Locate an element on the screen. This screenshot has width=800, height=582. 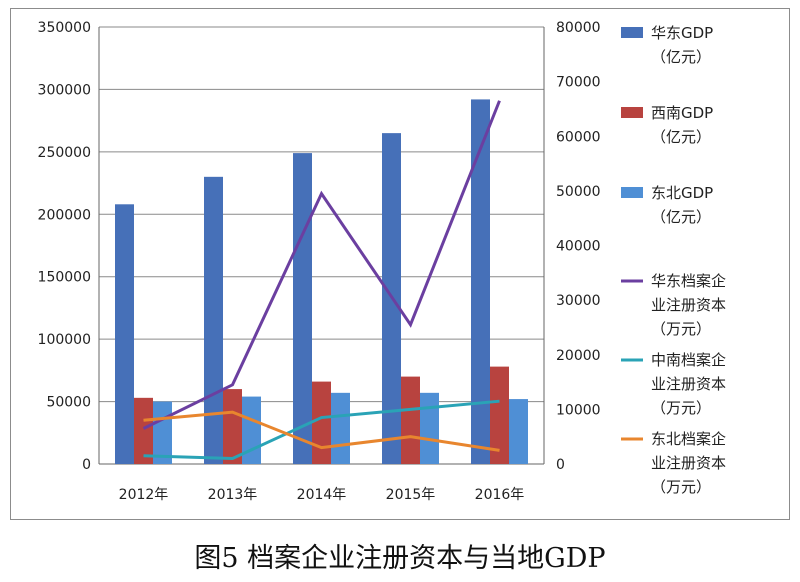
legend-label: 东北GDP is located at coordinates (682, 193).